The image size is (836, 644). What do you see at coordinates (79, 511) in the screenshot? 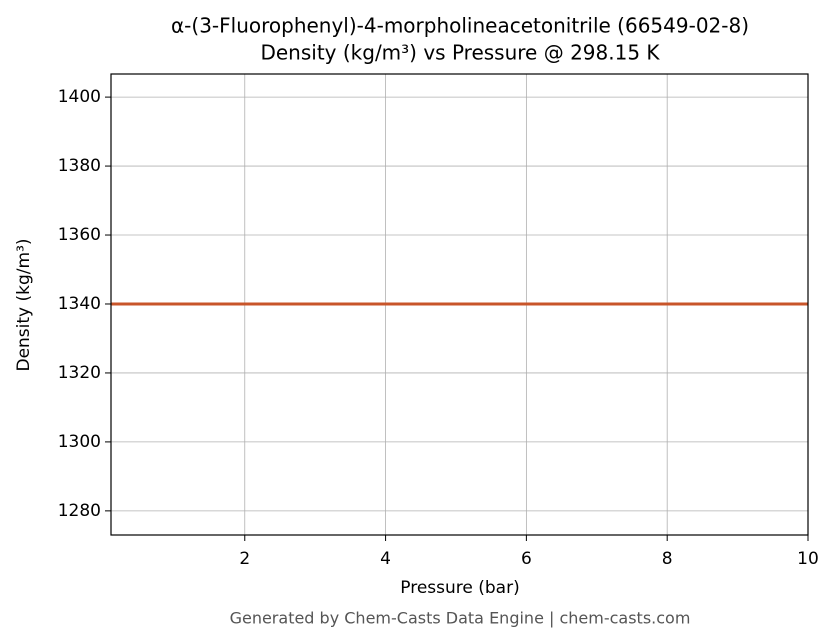
I see `y-tick-label: 1280` at bounding box center [79, 511].